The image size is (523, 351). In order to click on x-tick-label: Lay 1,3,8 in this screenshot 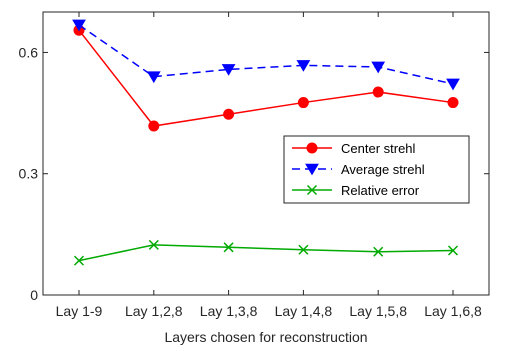, I will do `click(229, 311)`.